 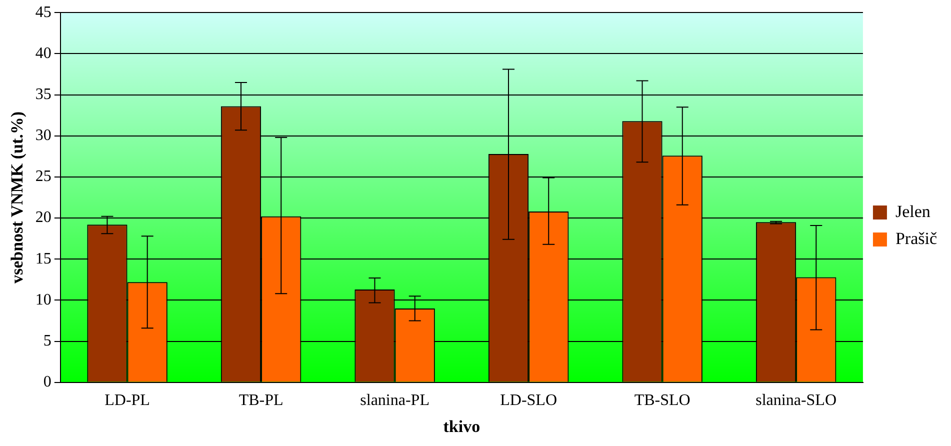 I want to click on x-axis-title: tkivo, so click(x=461, y=426).